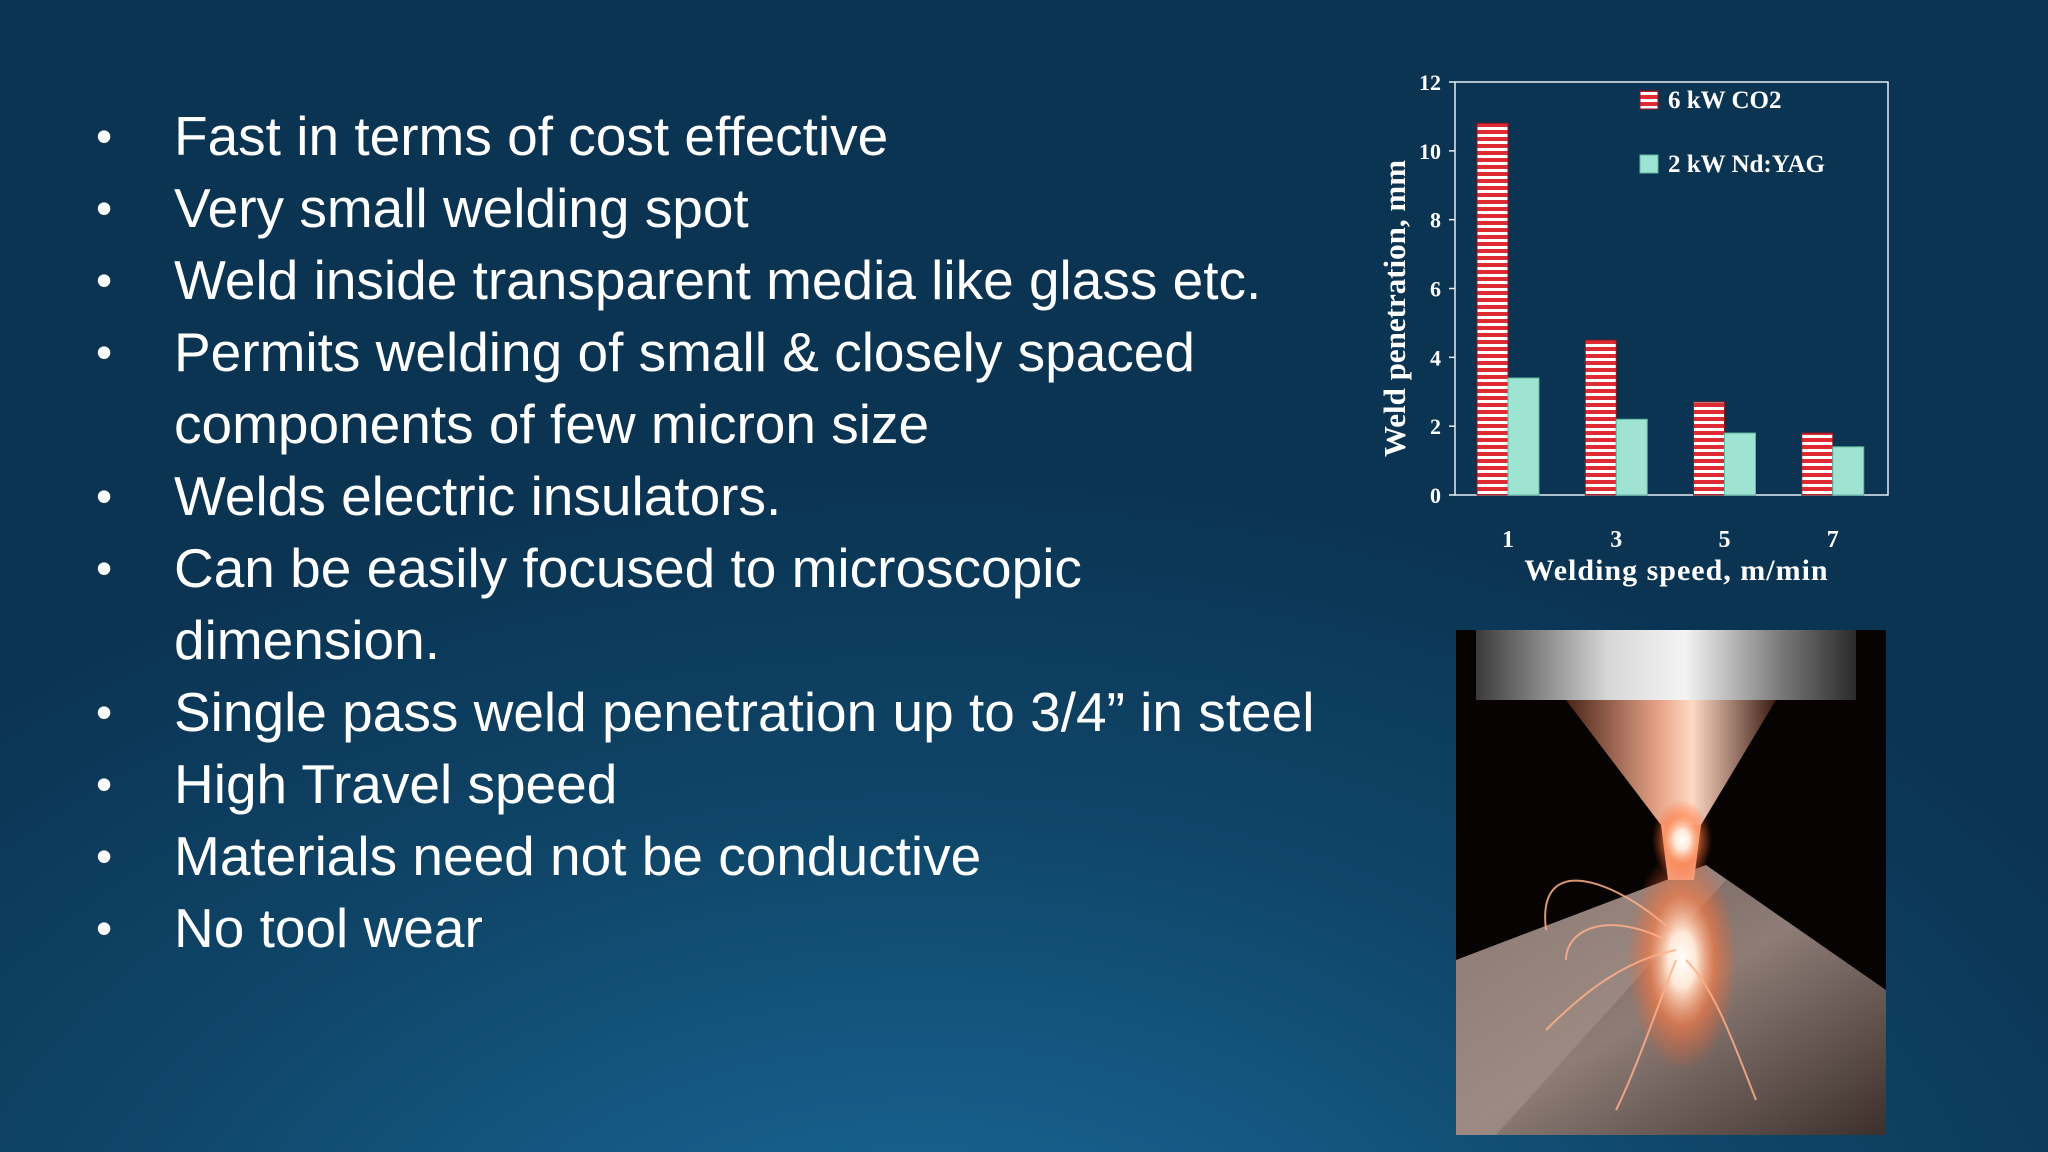 This screenshot has height=1152, width=2048. What do you see at coordinates (716, 928) in the screenshot?
I see `bullet-item: • No tool wear` at bounding box center [716, 928].